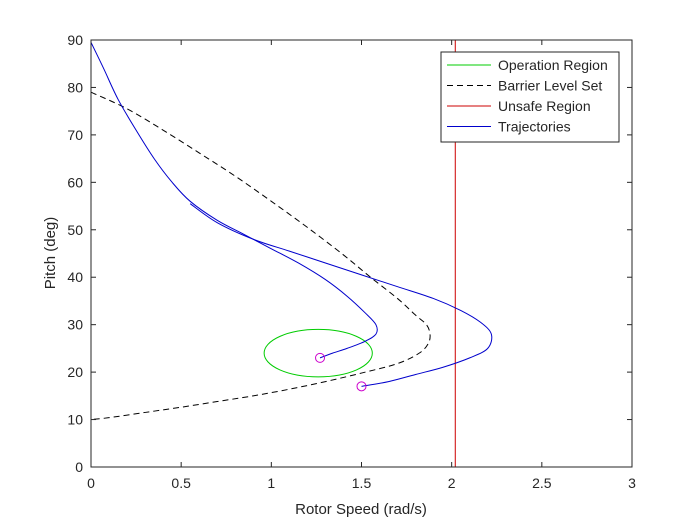  What do you see at coordinates (362, 483) in the screenshot?
I see `x-tick-label: 1.5` at bounding box center [362, 483].